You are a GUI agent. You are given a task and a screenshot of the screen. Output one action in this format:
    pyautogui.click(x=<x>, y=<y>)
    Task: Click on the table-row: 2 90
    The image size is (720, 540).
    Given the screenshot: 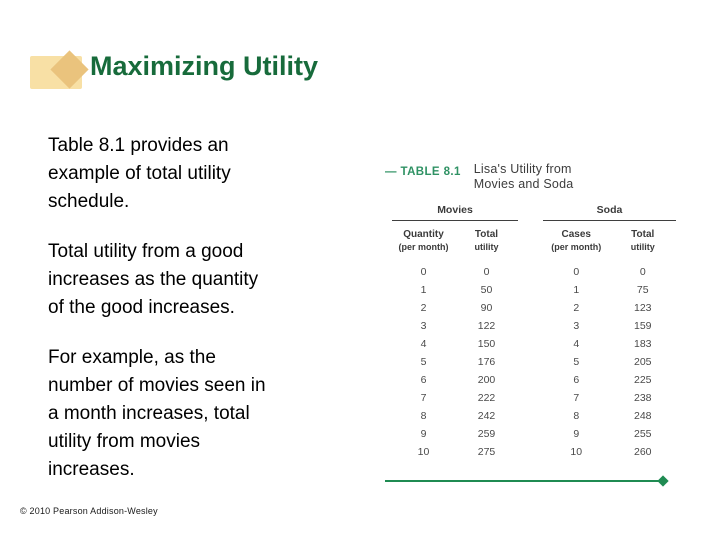 What is the action you would take?
    pyautogui.click(x=455, y=308)
    